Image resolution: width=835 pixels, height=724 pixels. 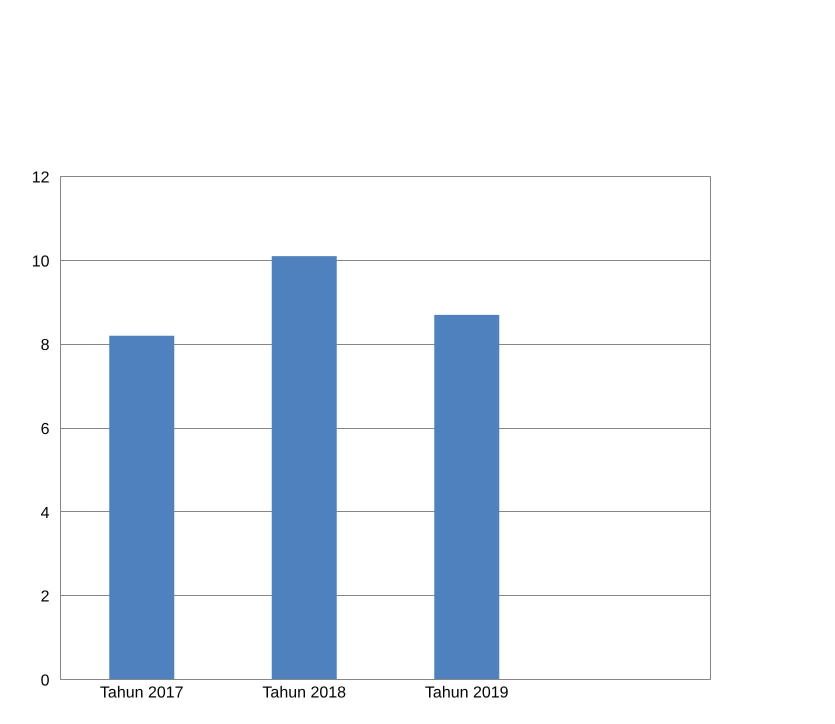 What do you see at coordinates (41, 178) in the screenshot?
I see `y-tick-label: 12` at bounding box center [41, 178].